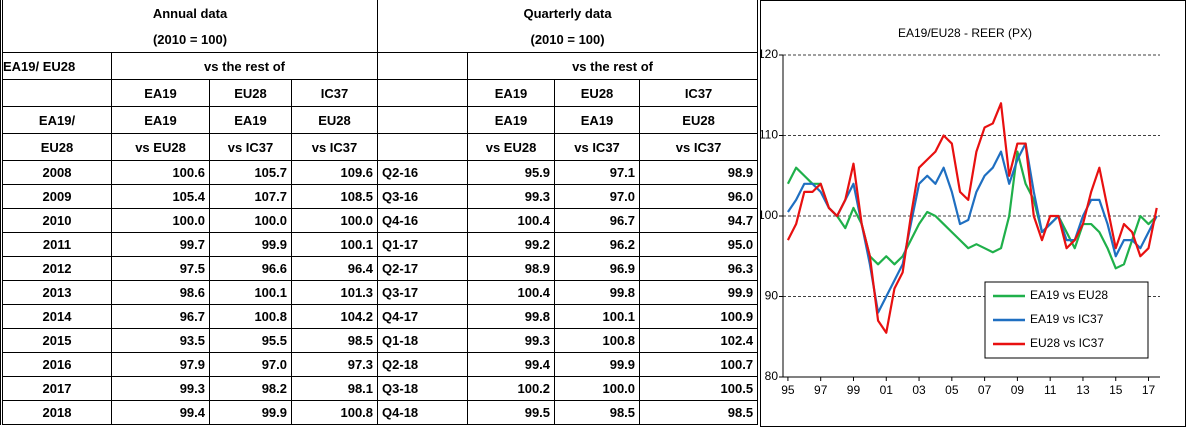  What do you see at coordinates (972, 210) in the screenshot?
I see `series-line` at bounding box center [972, 210].